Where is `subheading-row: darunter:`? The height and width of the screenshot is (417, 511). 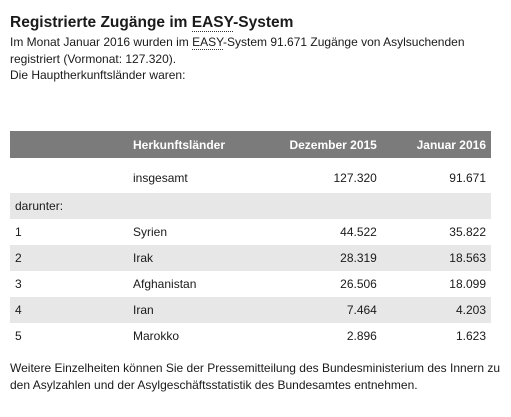 subheading-row: darunter: is located at coordinates (250, 206).